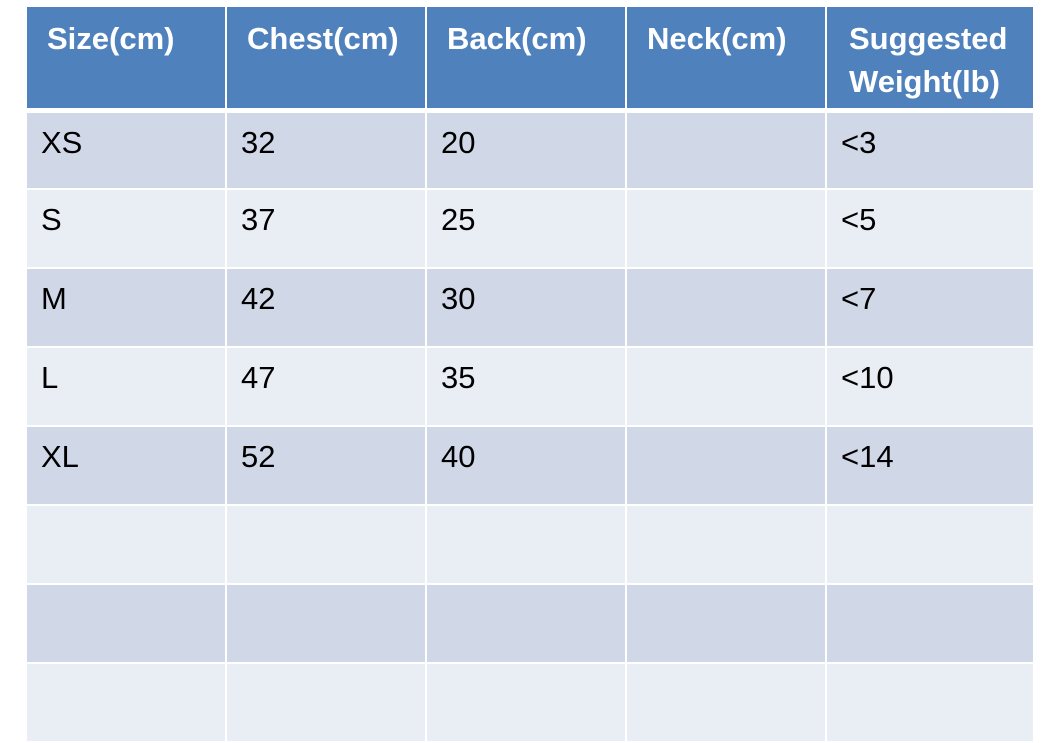 The width and height of the screenshot is (1050, 743). What do you see at coordinates (326, 386) in the screenshot?
I see `cell-chest: 47` at bounding box center [326, 386].